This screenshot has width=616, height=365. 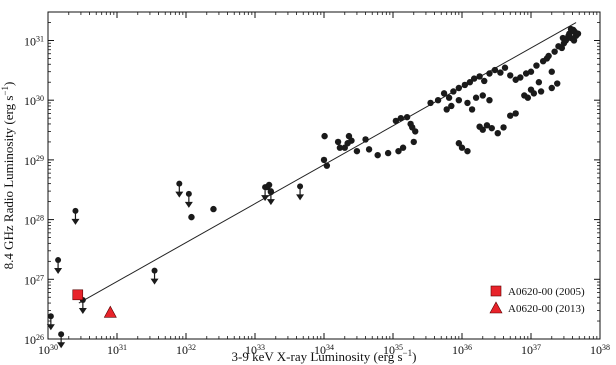 What do you see at coordinates (531, 350) in the screenshot?
I see `x-tick-label: 1037` at bounding box center [531, 350].